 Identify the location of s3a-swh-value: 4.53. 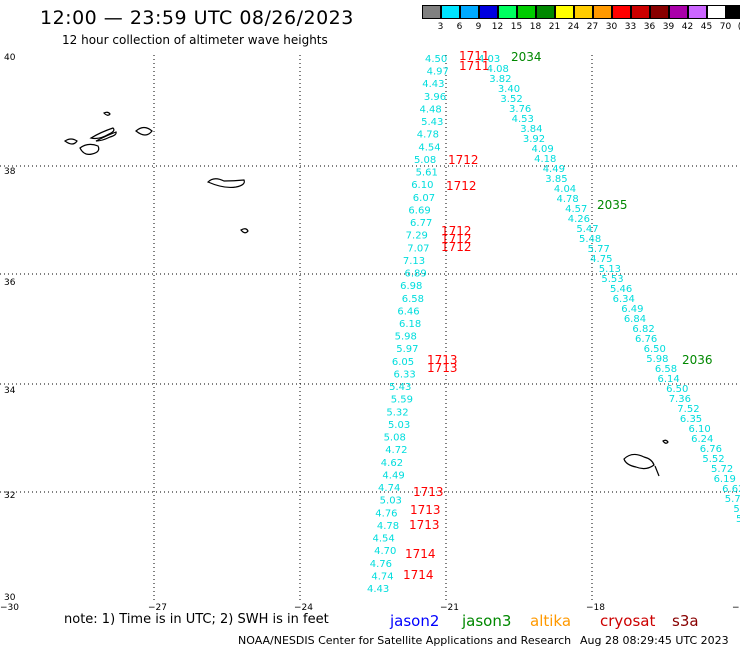
(523, 119).